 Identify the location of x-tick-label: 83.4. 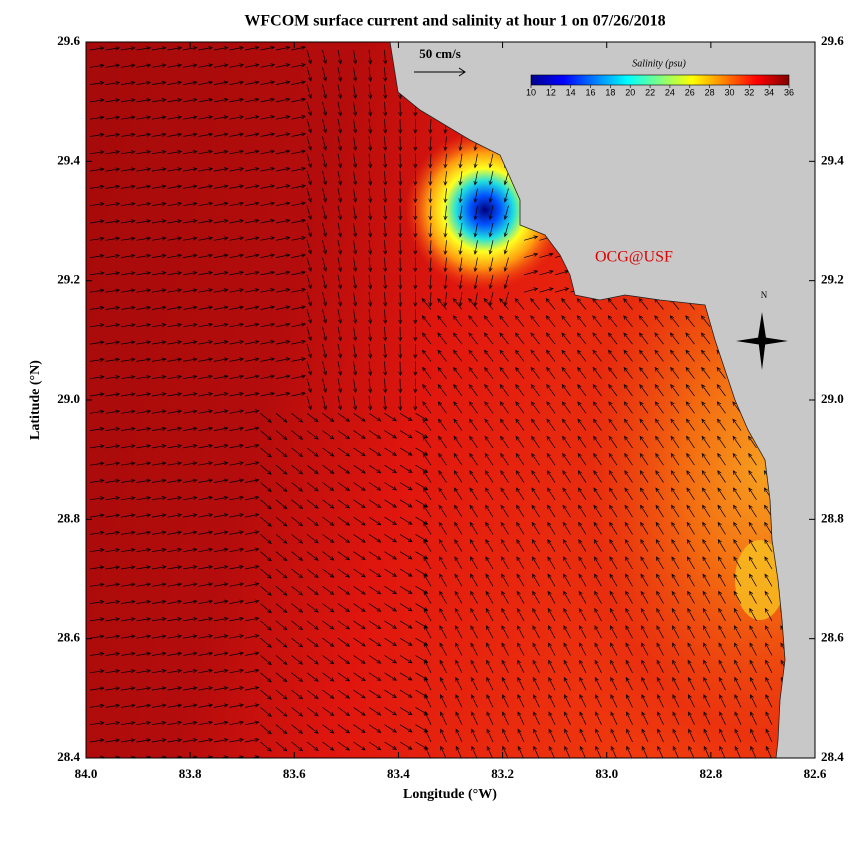
(398, 773).